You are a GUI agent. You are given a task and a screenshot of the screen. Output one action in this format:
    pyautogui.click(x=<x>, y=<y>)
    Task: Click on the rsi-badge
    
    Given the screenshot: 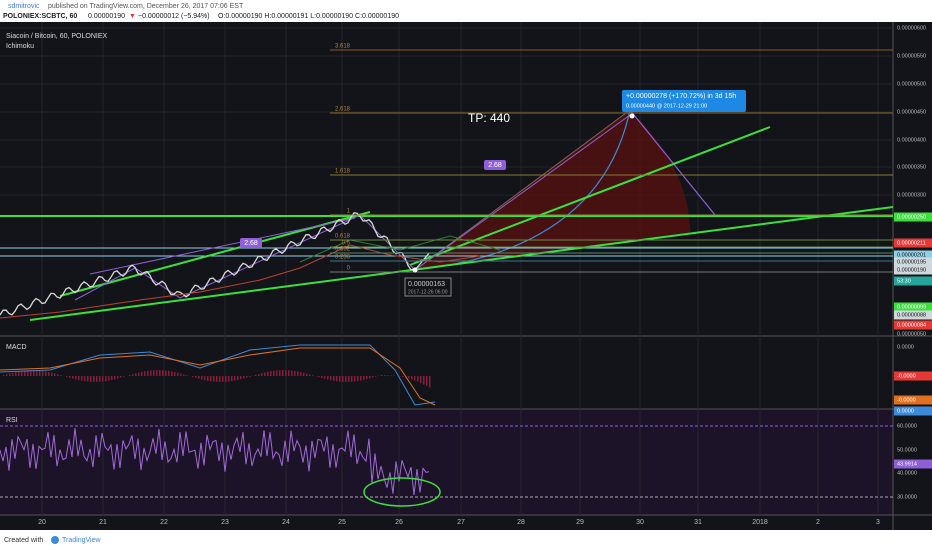 What is the action you would take?
    pyautogui.click(x=913, y=464)
    